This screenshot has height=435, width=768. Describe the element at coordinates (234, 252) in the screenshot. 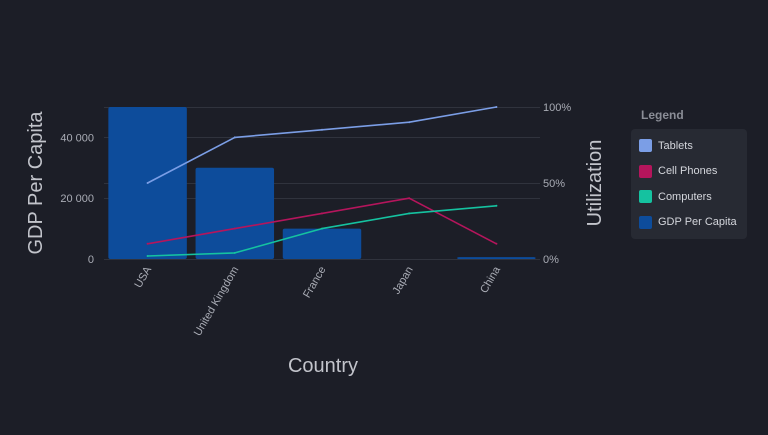

I see `point-computers-united-kingdom` at that location.